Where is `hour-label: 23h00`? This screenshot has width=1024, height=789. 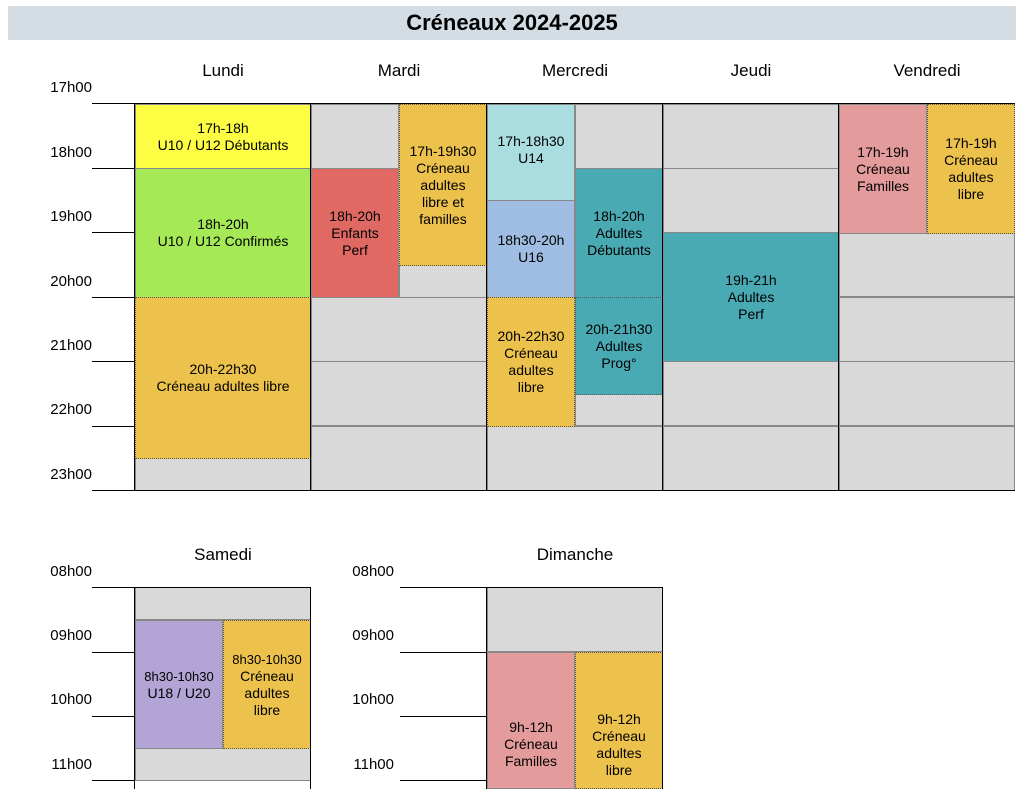 hour-label: 23h00 is located at coordinates (71, 474).